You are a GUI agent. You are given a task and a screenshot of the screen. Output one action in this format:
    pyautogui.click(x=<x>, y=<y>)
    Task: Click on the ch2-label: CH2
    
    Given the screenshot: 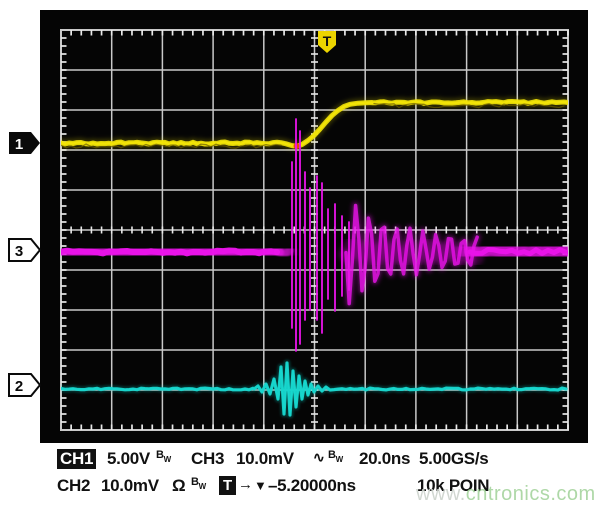 What is the action you would take?
    pyautogui.click(x=74, y=485)
    